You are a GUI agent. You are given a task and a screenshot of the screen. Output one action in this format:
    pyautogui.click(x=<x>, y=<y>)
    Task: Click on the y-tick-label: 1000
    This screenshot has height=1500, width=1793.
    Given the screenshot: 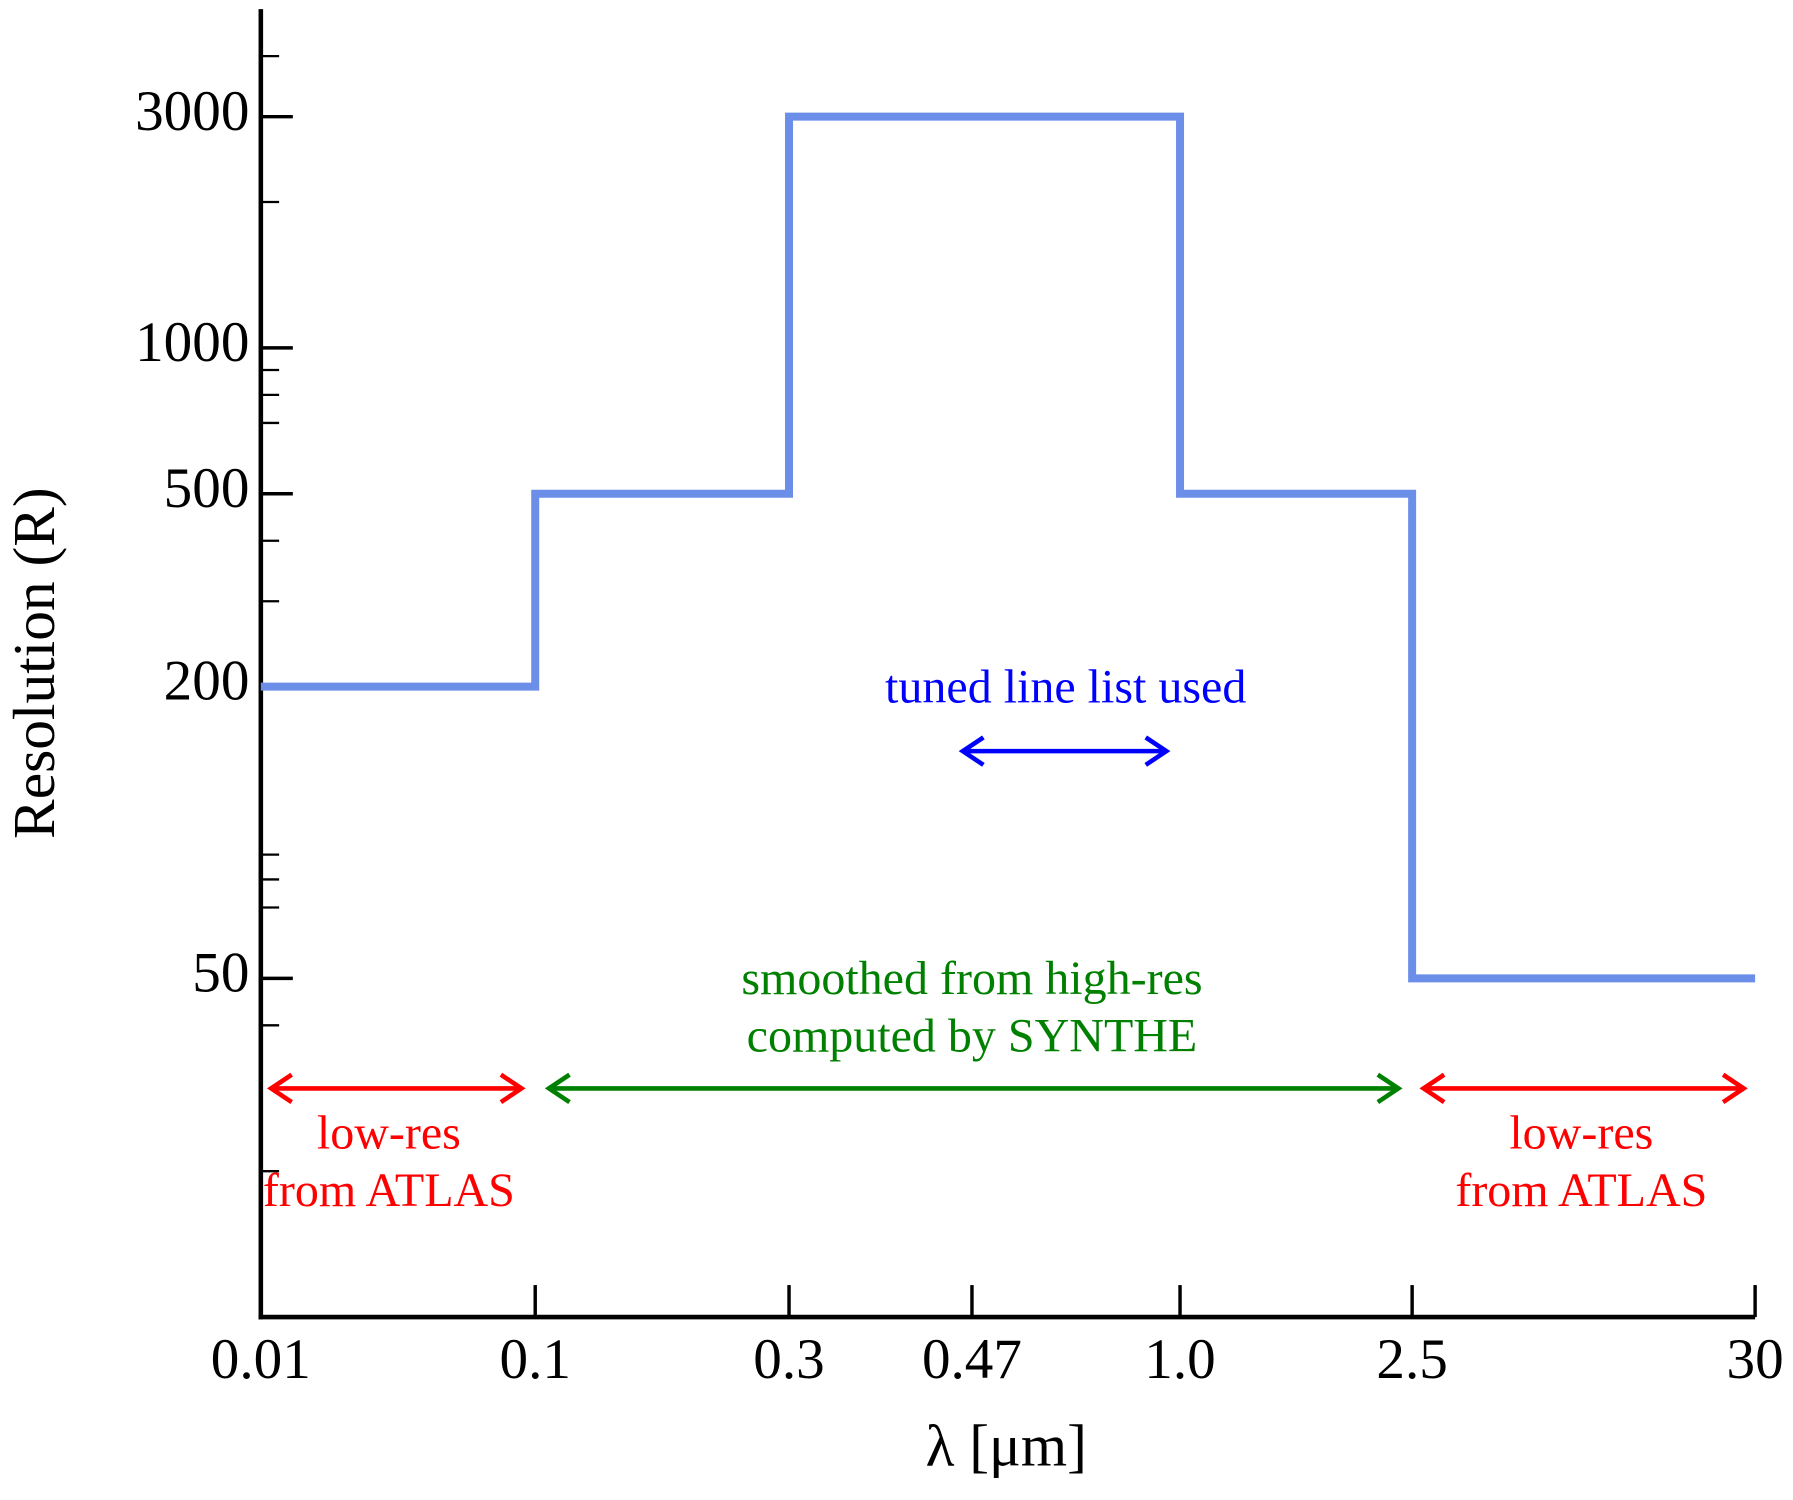 What is the action you would take?
    pyautogui.click(x=192, y=342)
    